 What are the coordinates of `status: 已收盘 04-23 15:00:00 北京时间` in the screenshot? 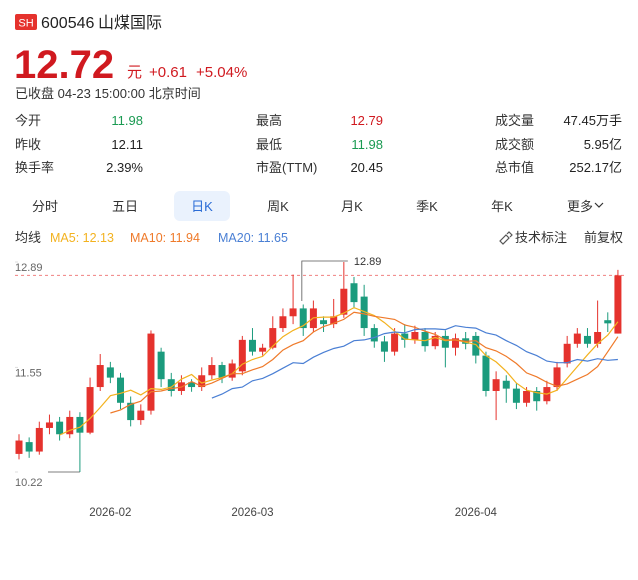 It's located at (108, 93).